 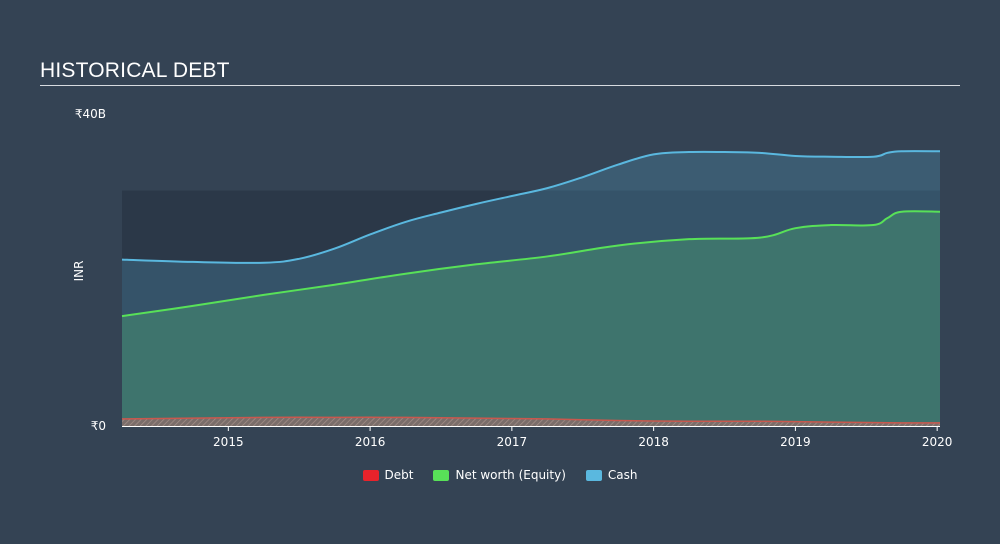 What do you see at coordinates (593, 475) in the screenshot?
I see `legend-swatch-cash` at bounding box center [593, 475].